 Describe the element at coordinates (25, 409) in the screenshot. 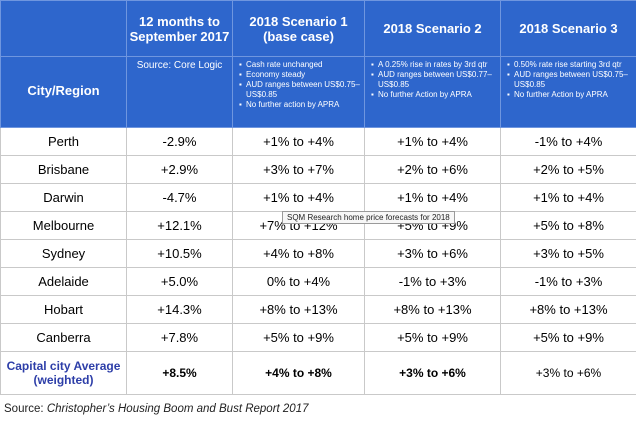

I see `caption-prefix: Source:` at that location.